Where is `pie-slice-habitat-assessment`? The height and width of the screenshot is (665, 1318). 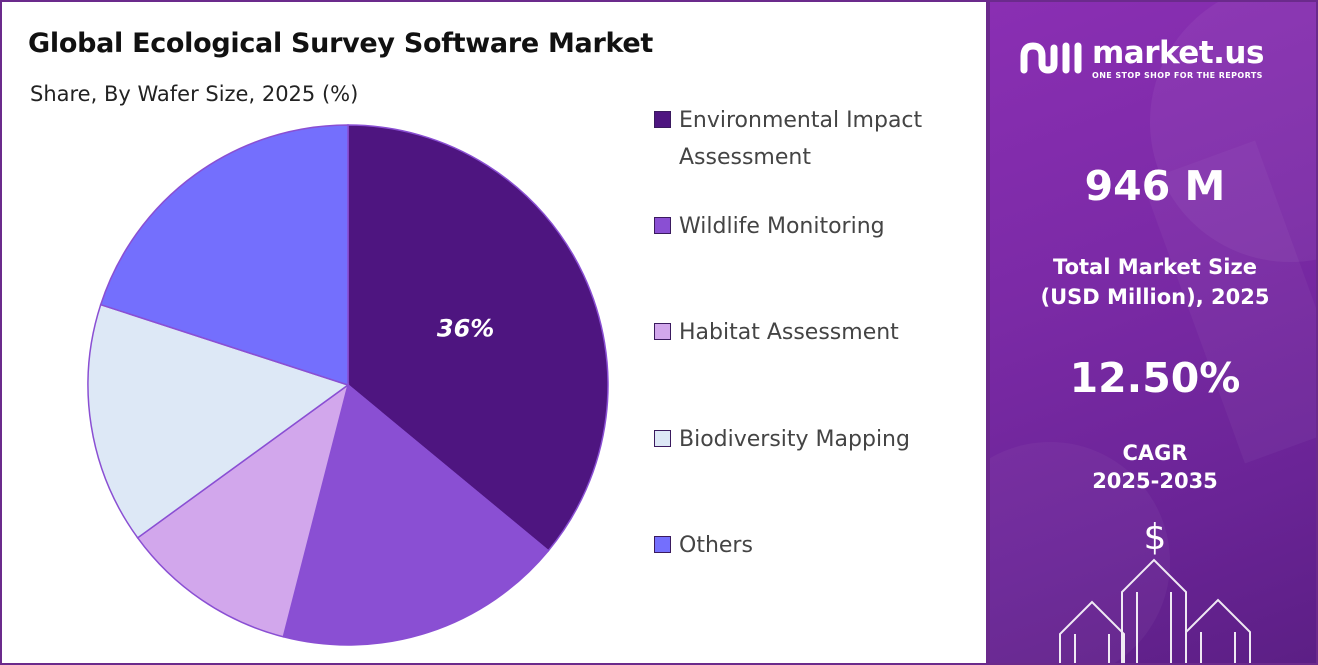
pie-slice-habitat-assessment is located at coordinates (243, 510).